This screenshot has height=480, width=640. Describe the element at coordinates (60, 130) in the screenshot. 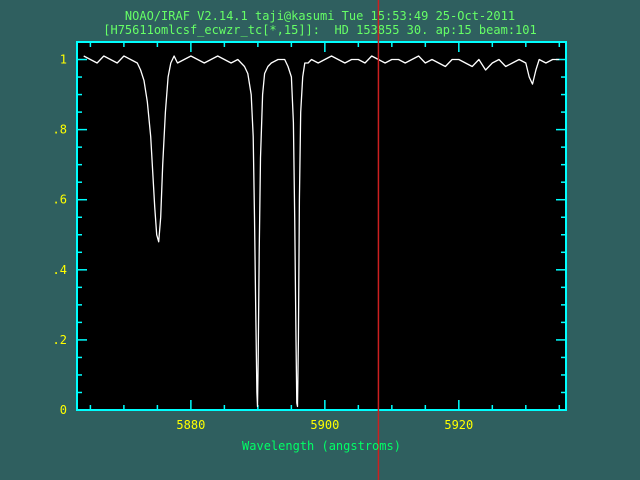

I see `y-tick-label: .8` at that location.